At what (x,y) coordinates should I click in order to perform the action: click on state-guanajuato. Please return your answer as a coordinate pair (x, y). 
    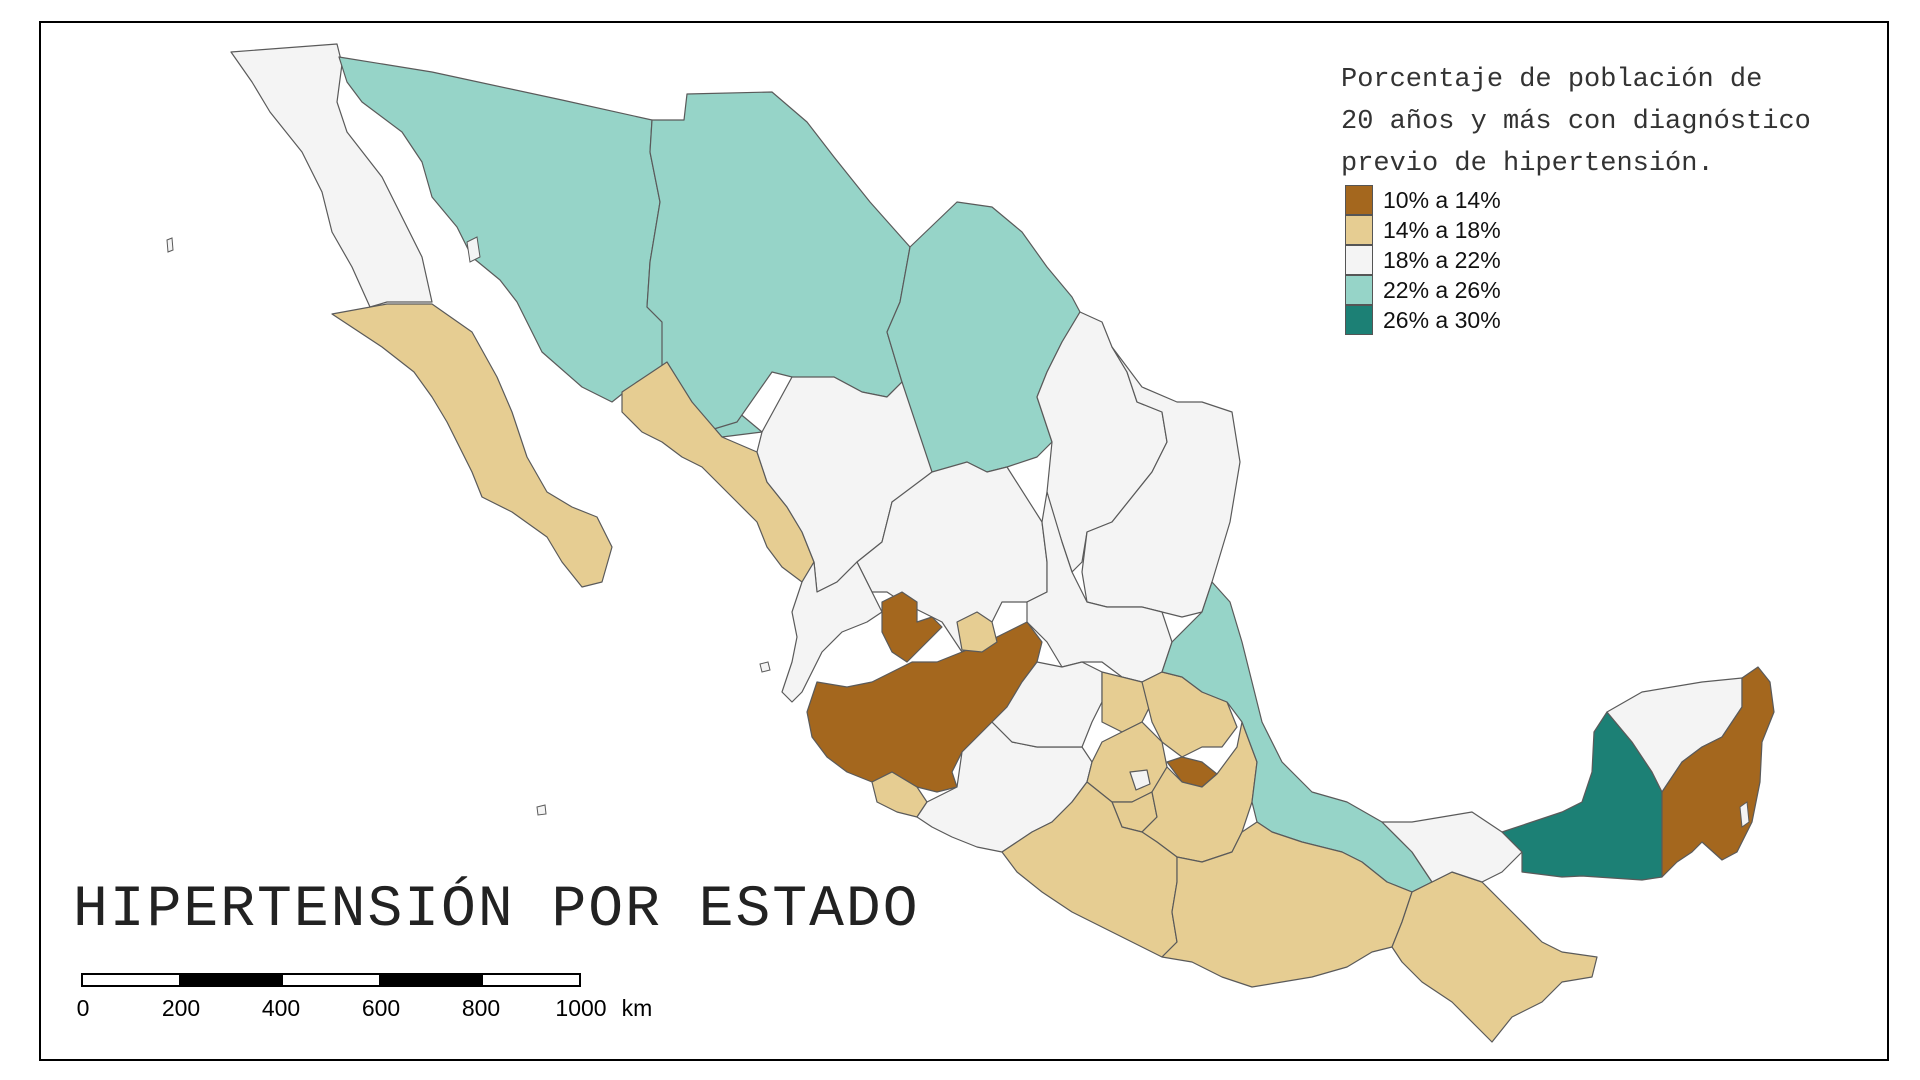
    Looking at the image, I should click on (1047, 704).